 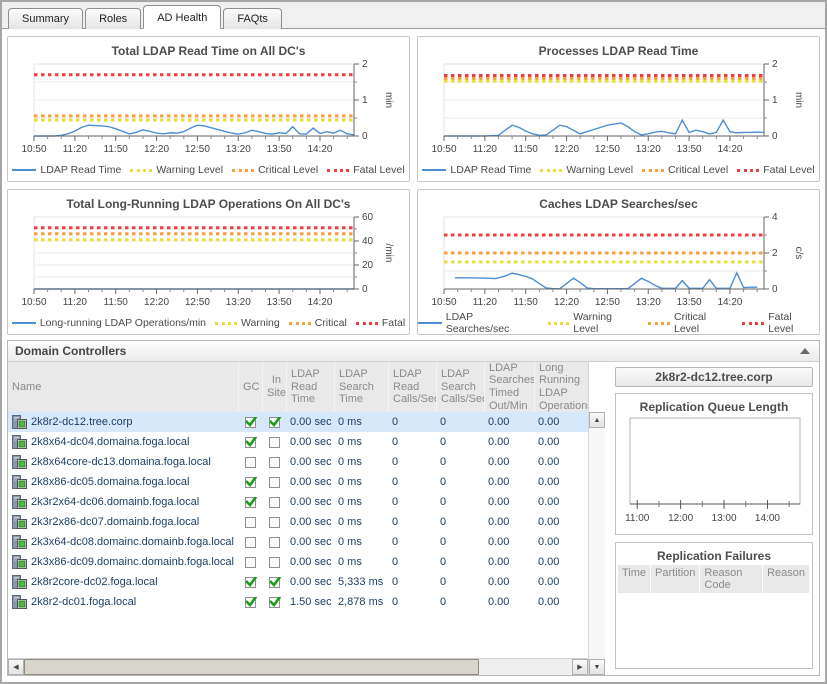 I want to click on col-header-partition: Partition, so click(x=675, y=579).